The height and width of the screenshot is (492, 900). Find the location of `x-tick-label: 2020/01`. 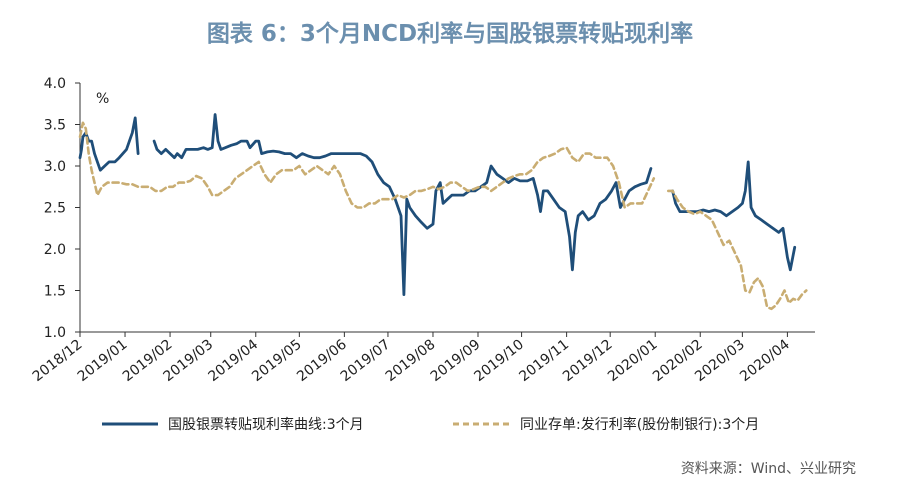

x-tick-label: 2020/01 is located at coordinates (633, 361).